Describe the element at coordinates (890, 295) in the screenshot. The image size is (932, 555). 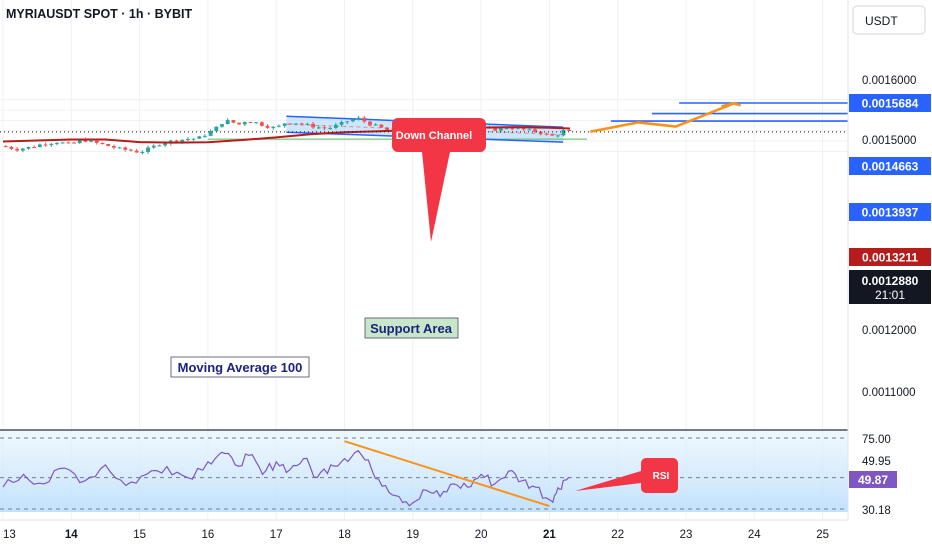
I see `countdown-label: 21:01` at that location.